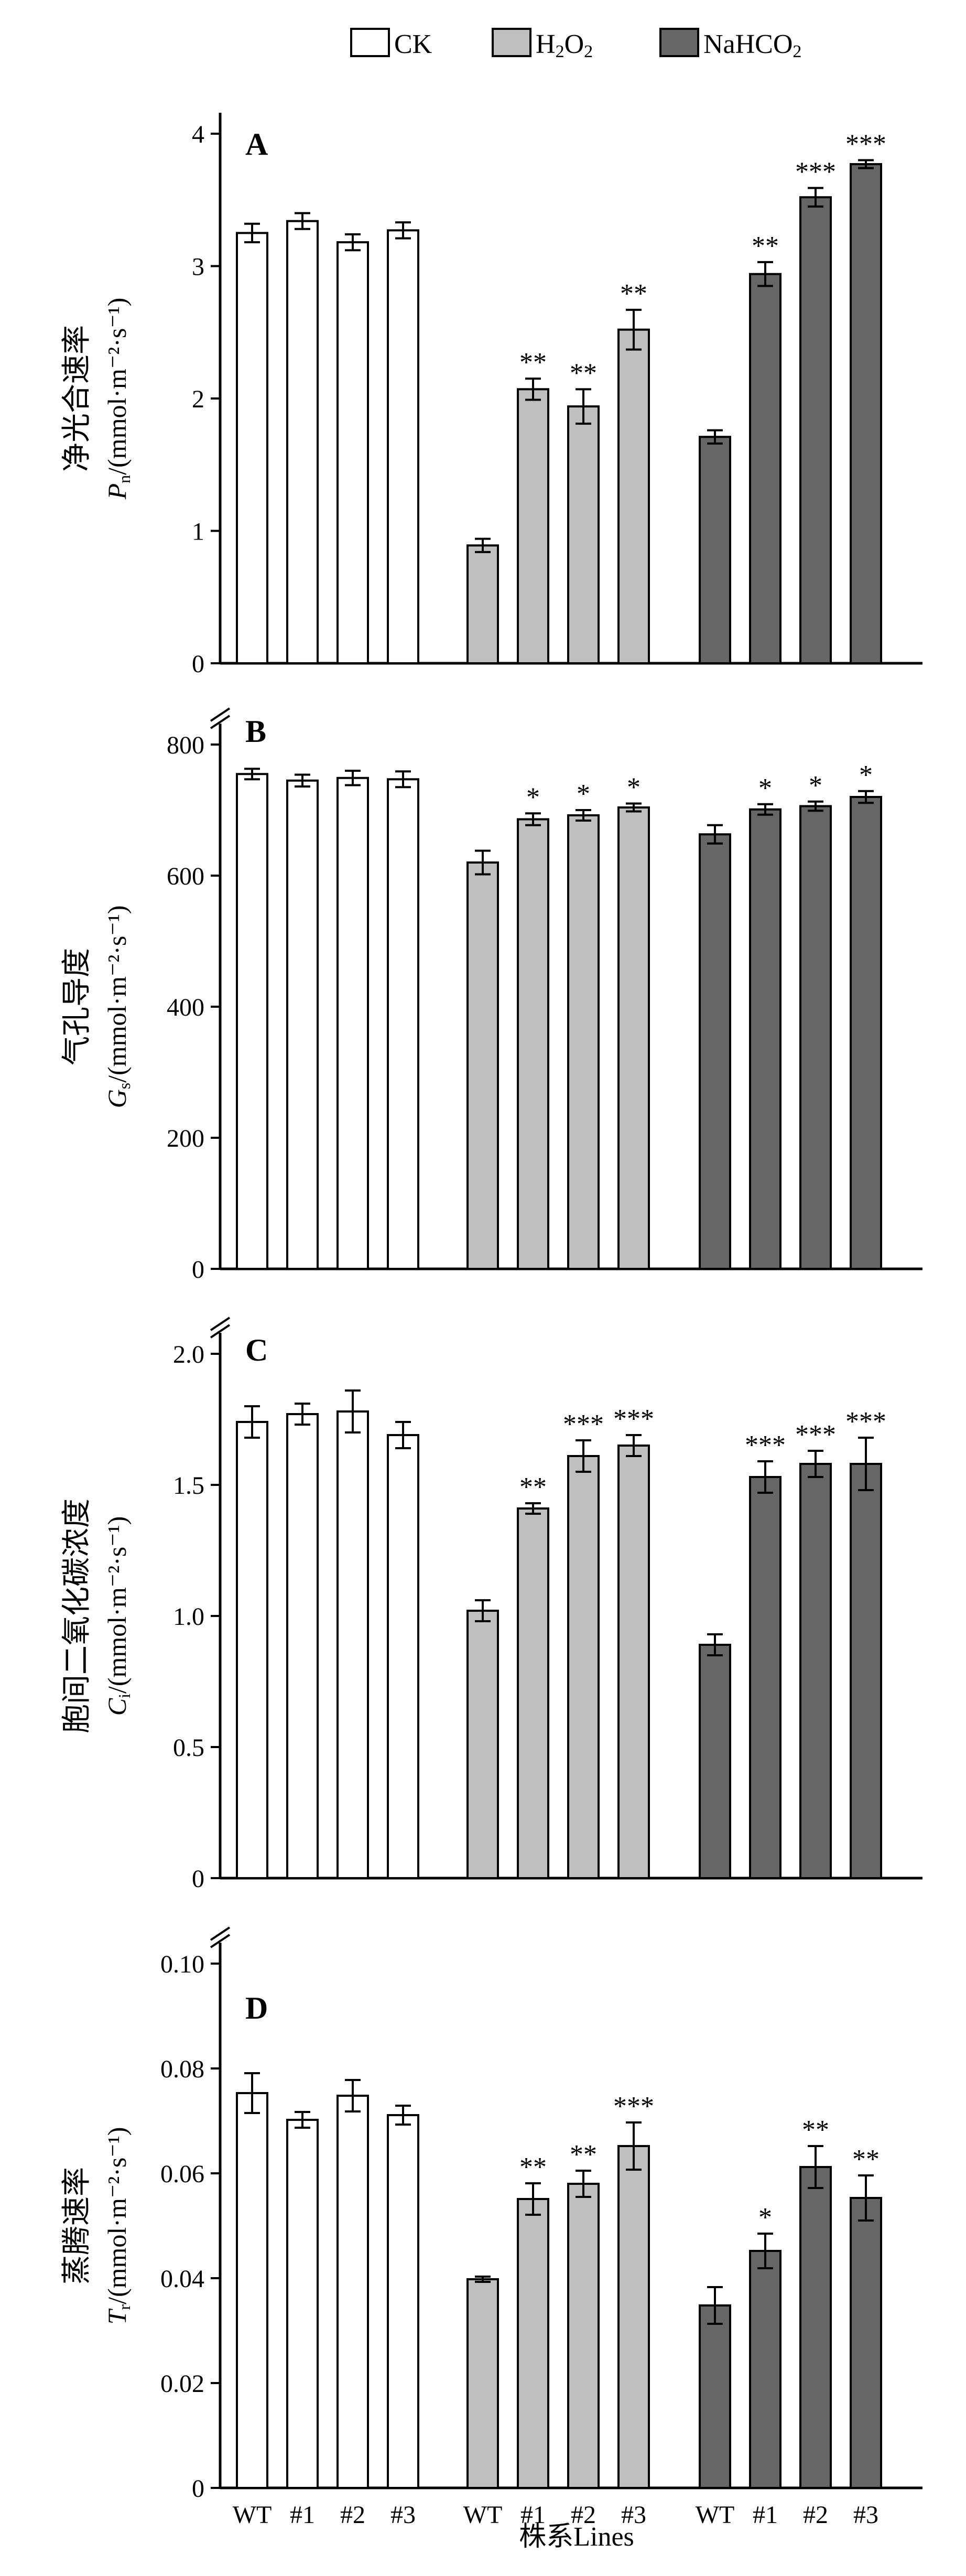  Describe the element at coordinates (866, 775) in the screenshot. I see `significance-label: *` at that location.